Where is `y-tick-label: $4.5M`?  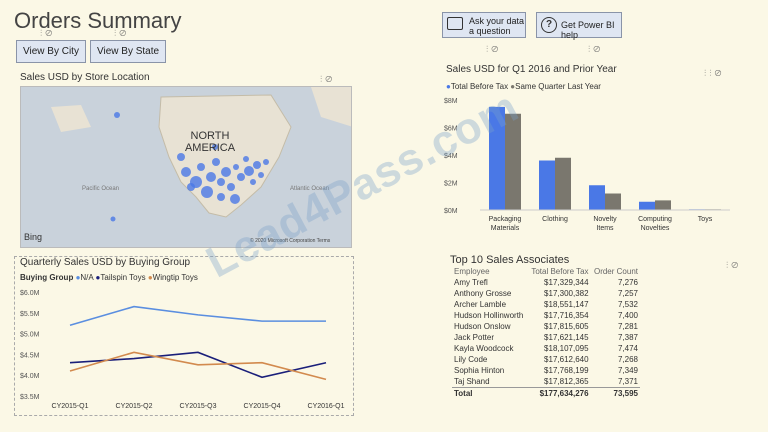
y-tick-label: $4.5M is located at coordinates (30, 355).